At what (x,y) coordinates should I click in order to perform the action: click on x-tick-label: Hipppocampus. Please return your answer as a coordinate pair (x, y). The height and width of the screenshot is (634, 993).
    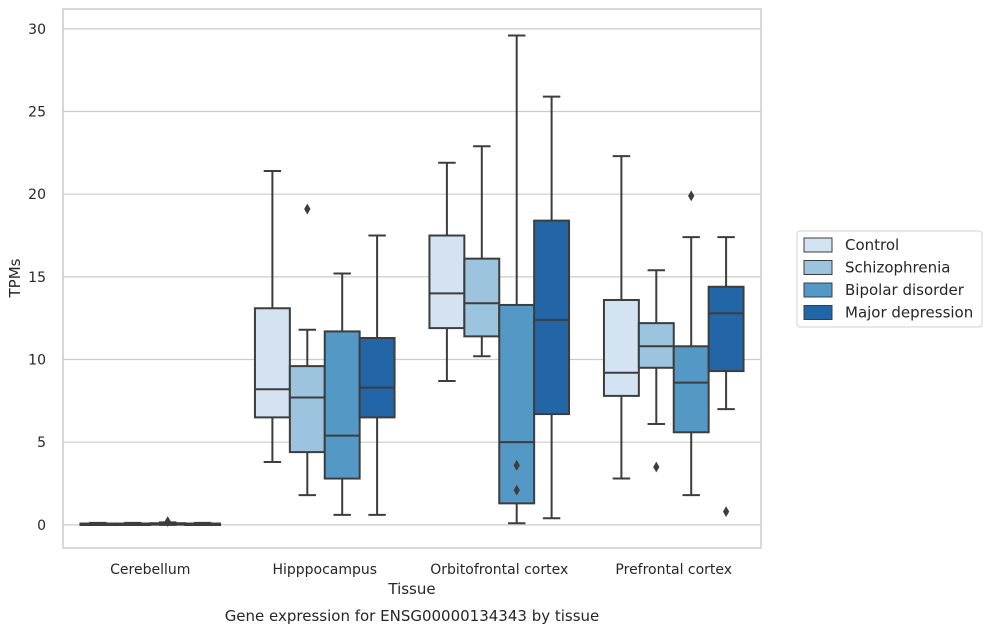
    Looking at the image, I should click on (324, 570).